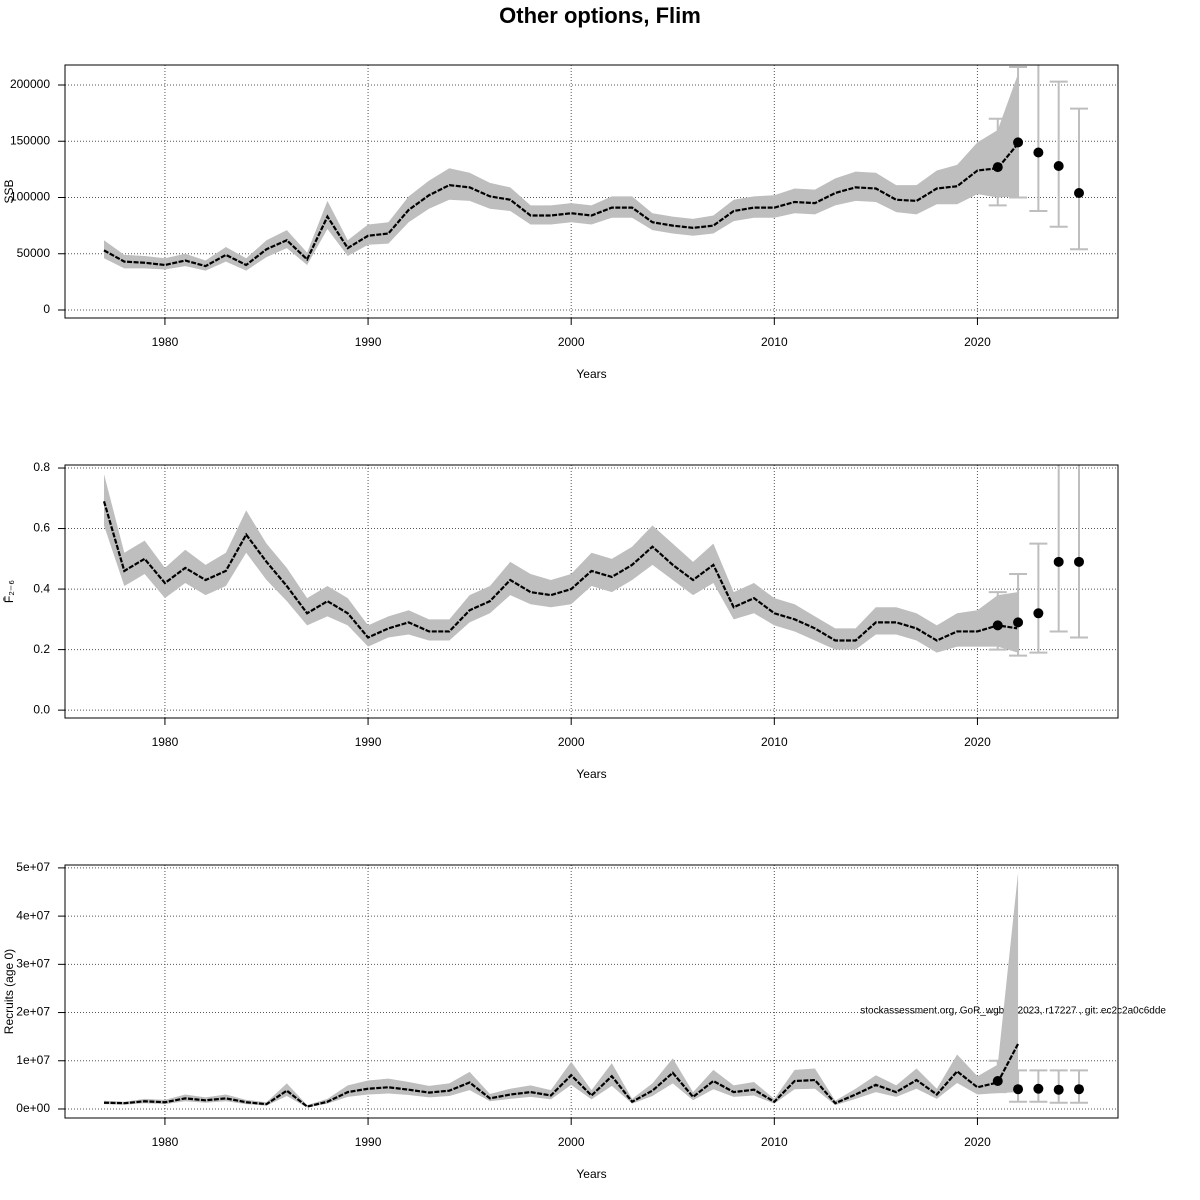 The height and width of the screenshot is (1200, 1200). Describe the element at coordinates (33, 1108) in the screenshot. I see `y-tick-label: 0e+00` at that location.